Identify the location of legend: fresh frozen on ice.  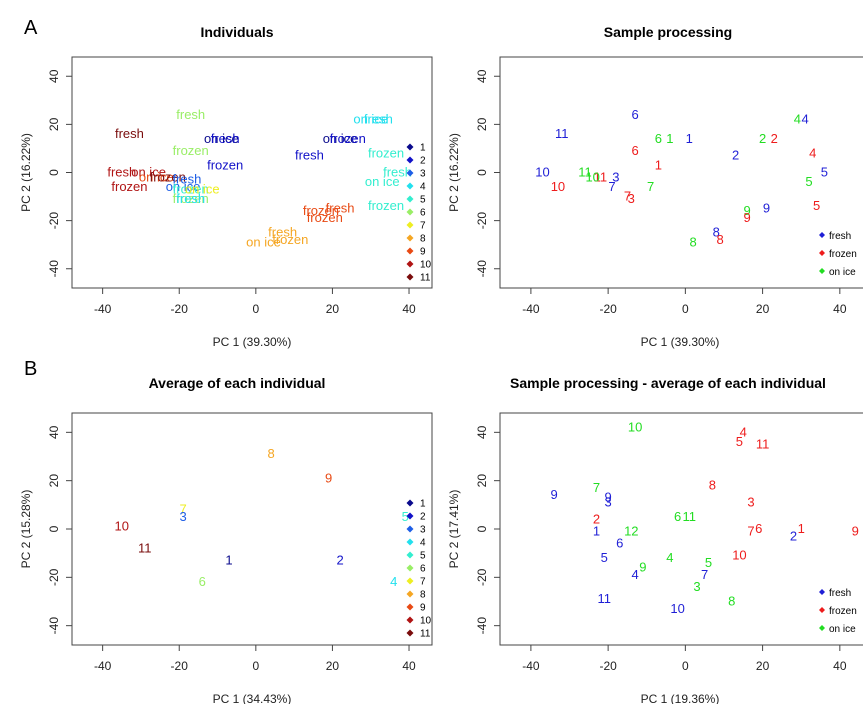
(838, 254).